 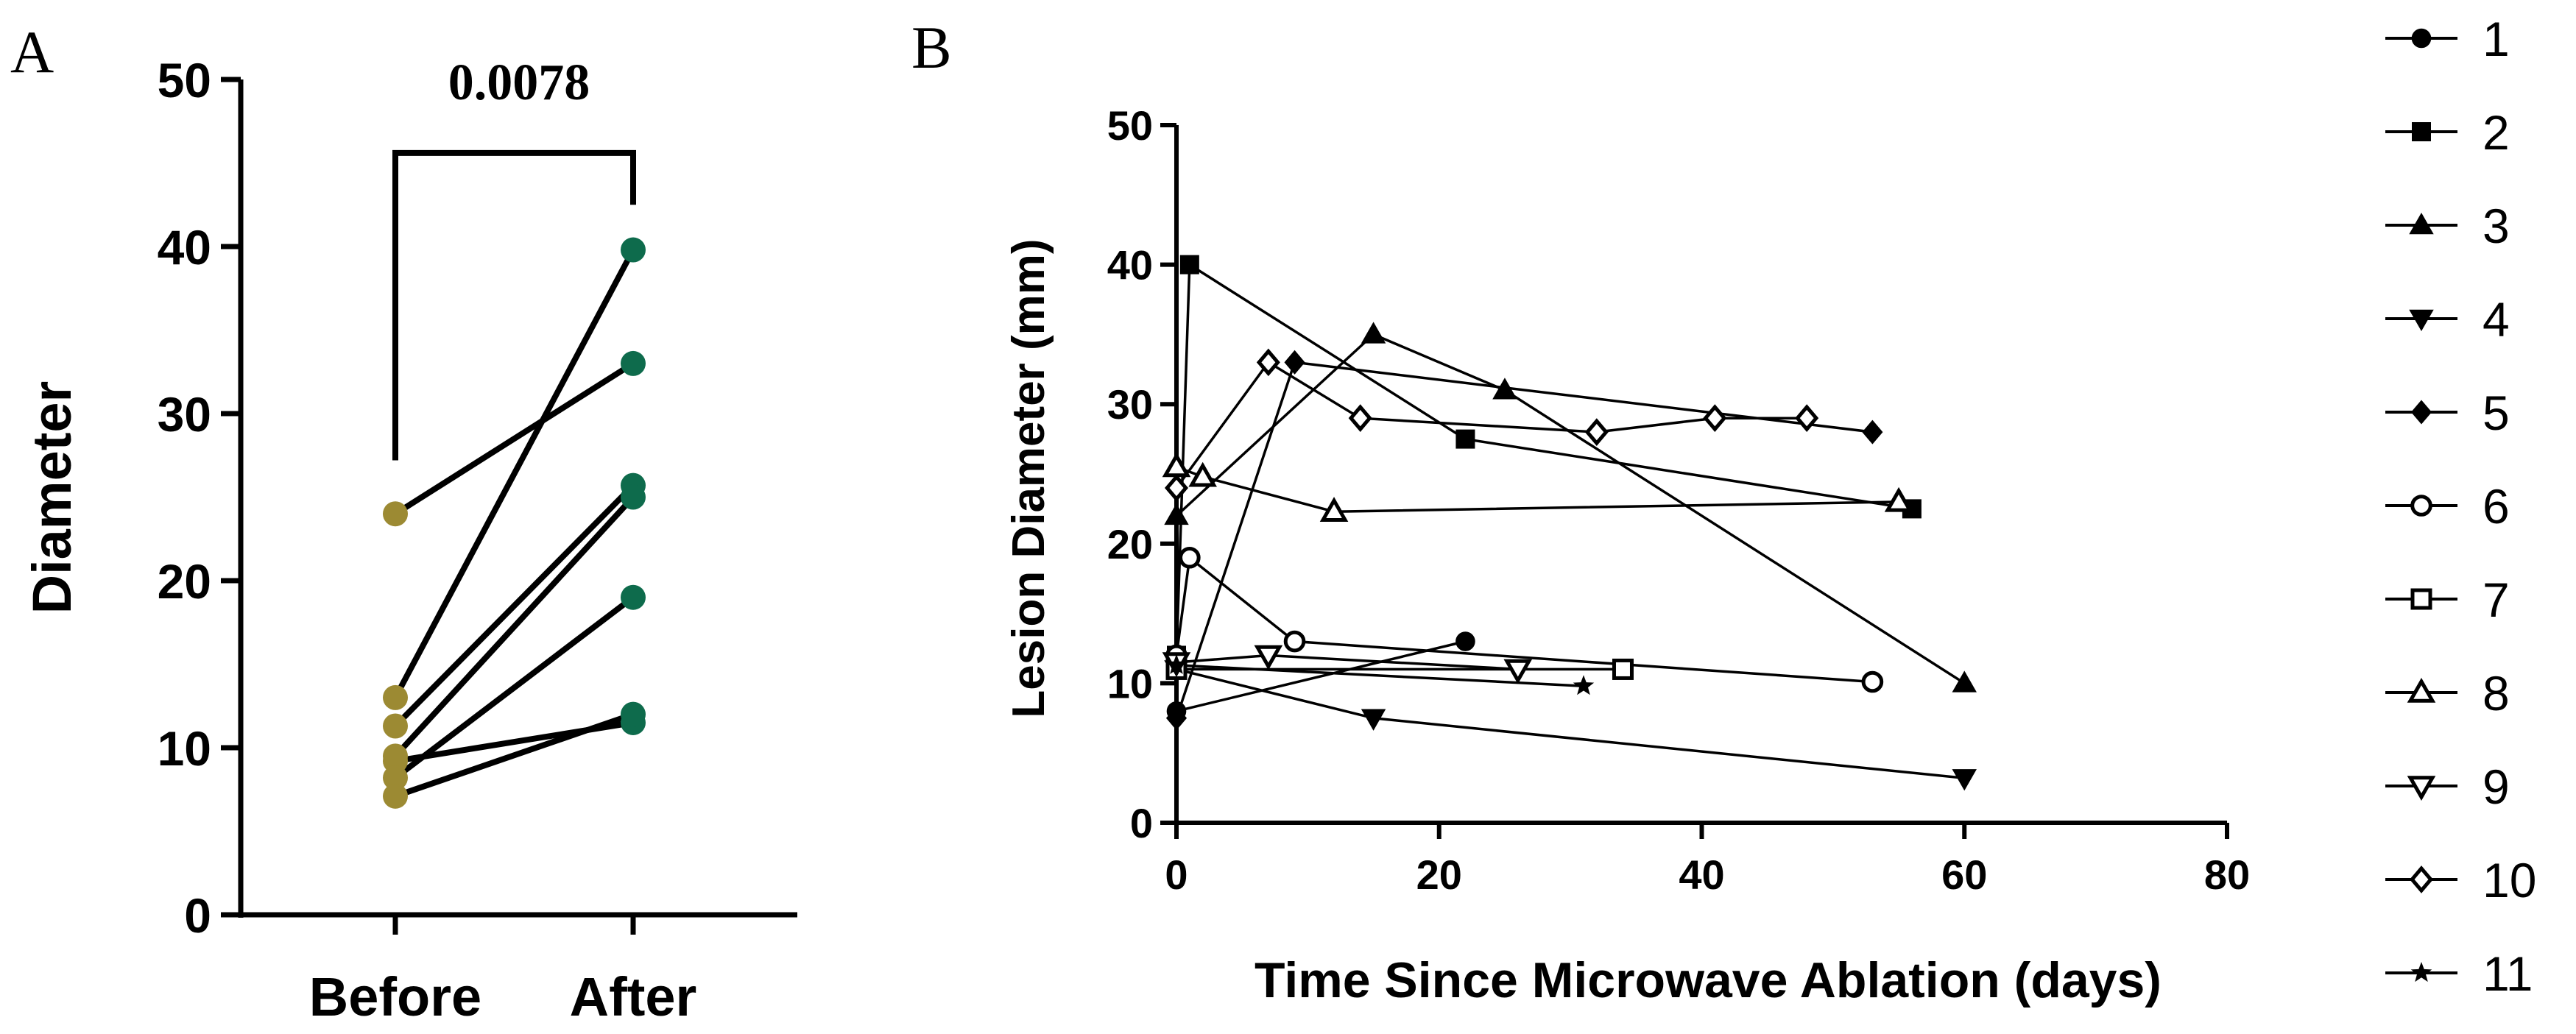 What do you see at coordinates (1439, 874) in the screenshot?
I see `x-tick-label: 20` at bounding box center [1439, 874].